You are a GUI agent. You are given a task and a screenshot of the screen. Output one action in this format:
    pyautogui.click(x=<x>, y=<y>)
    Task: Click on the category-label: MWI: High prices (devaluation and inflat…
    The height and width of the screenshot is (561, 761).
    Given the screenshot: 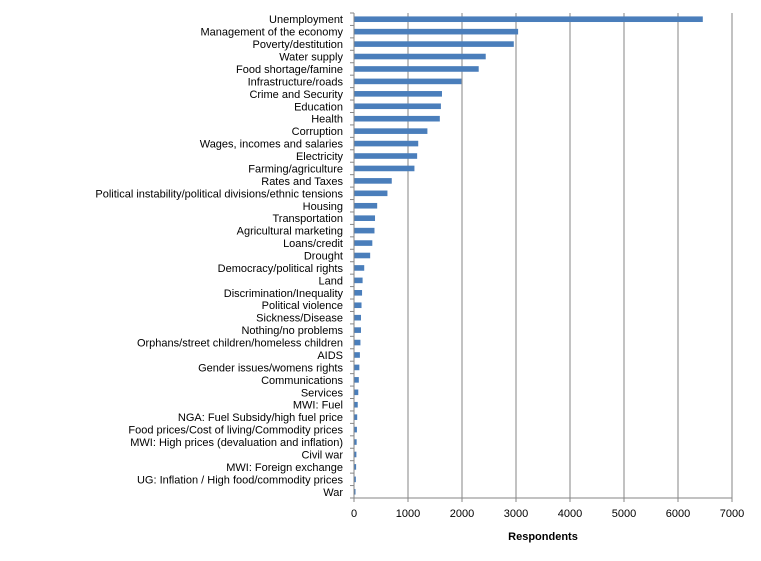 What is the action you would take?
    pyautogui.click(x=236, y=443)
    